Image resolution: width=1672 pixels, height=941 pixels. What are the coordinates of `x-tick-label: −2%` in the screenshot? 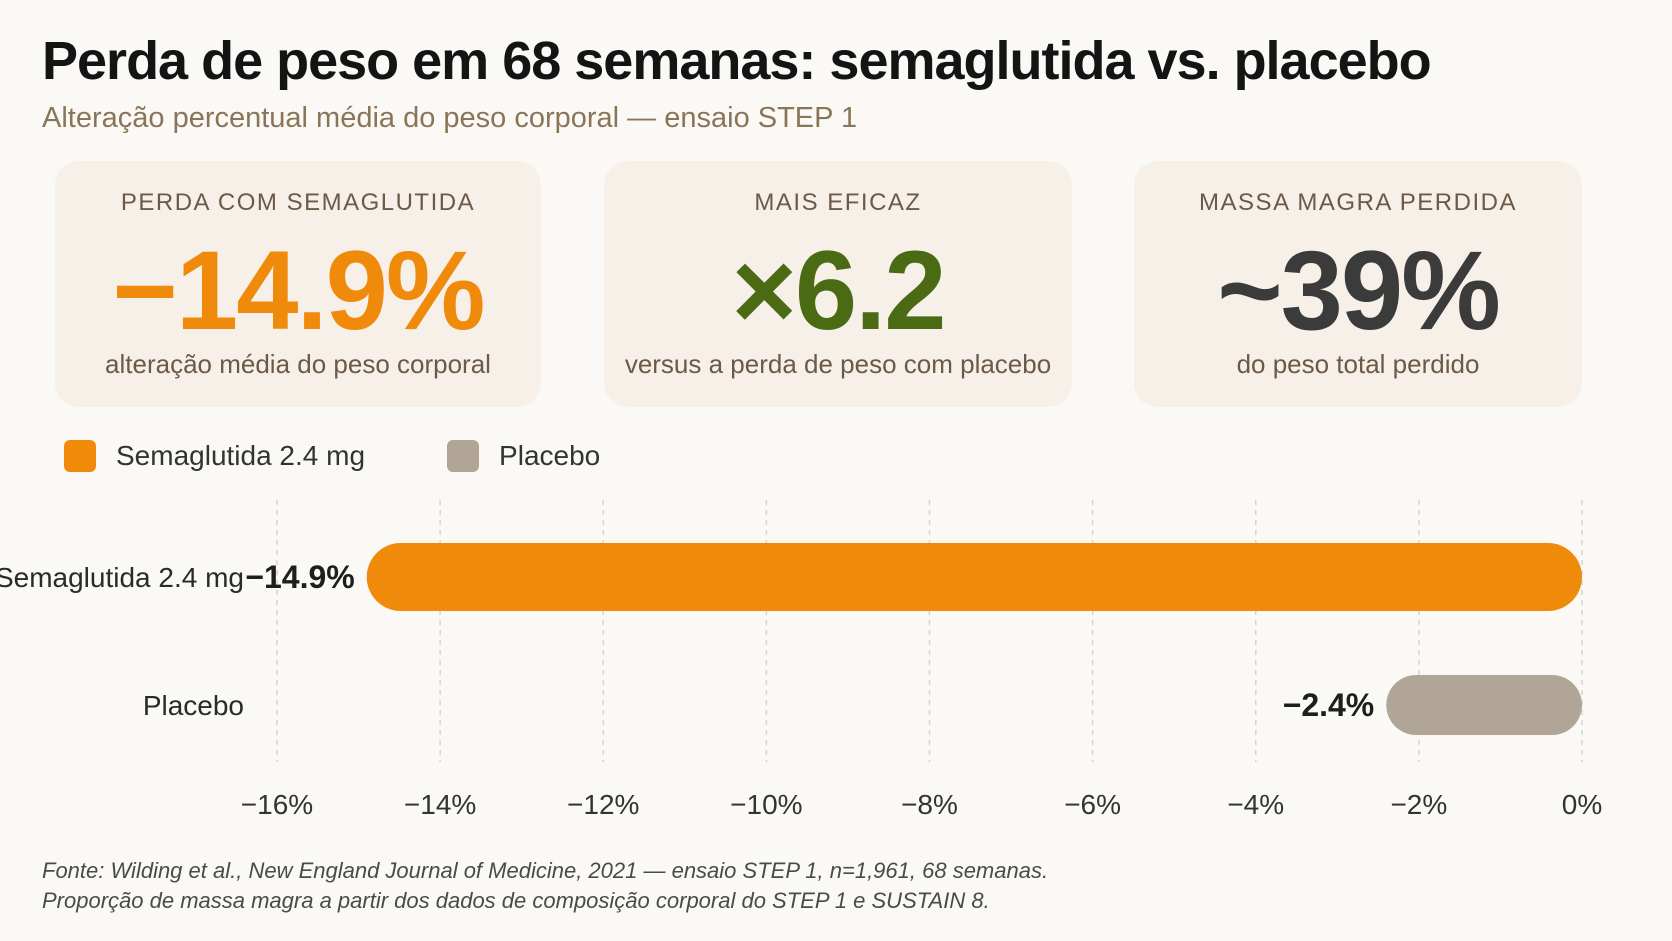 It's located at (1418, 804).